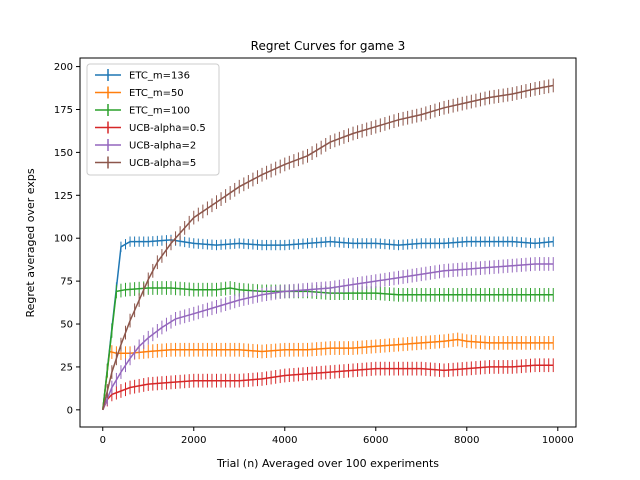 This screenshot has height=480, width=640. I want to click on legend-label: ETC_m=136, so click(159, 76).